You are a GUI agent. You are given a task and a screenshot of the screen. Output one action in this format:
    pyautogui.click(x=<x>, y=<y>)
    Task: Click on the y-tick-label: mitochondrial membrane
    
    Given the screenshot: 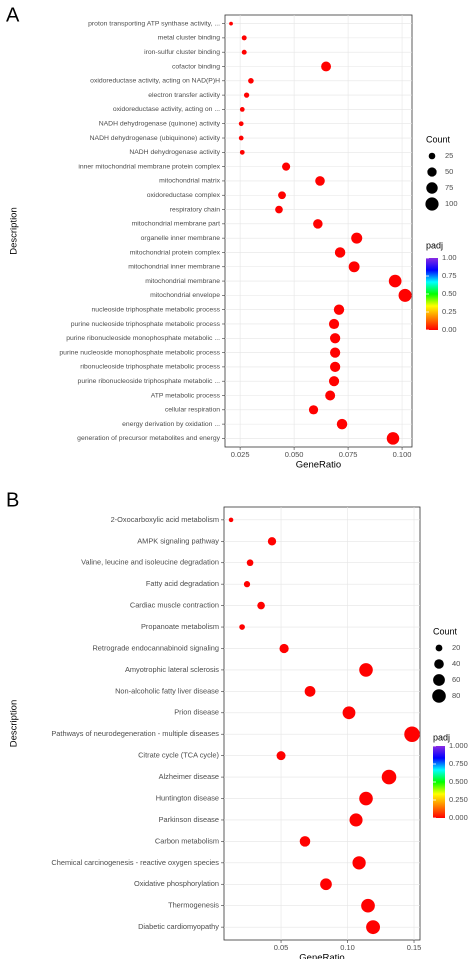 What is the action you would take?
    pyautogui.click(x=182, y=281)
    